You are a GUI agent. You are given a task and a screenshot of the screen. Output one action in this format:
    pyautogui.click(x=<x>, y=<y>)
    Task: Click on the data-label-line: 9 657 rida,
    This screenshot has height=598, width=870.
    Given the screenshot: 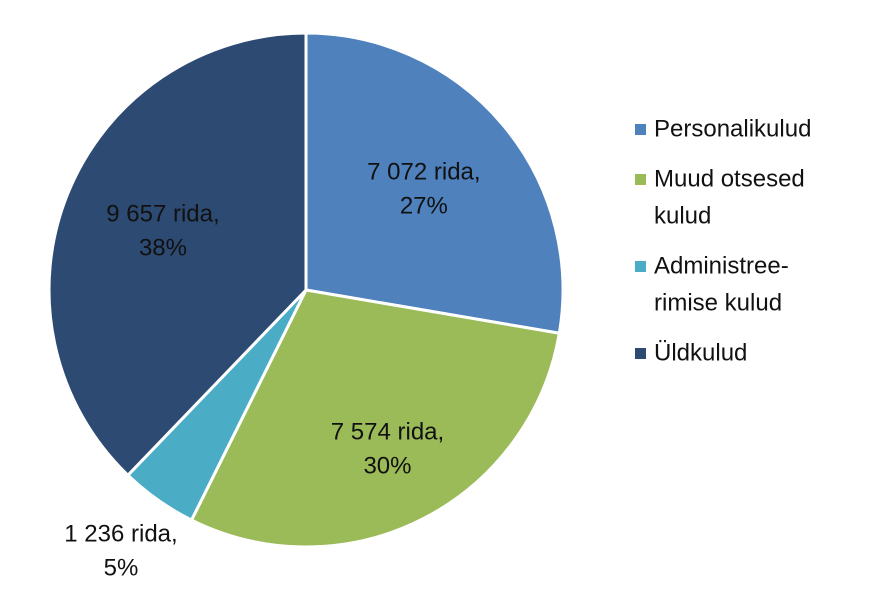 What is the action you would take?
    pyautogui.click(x=162, y=214)
    